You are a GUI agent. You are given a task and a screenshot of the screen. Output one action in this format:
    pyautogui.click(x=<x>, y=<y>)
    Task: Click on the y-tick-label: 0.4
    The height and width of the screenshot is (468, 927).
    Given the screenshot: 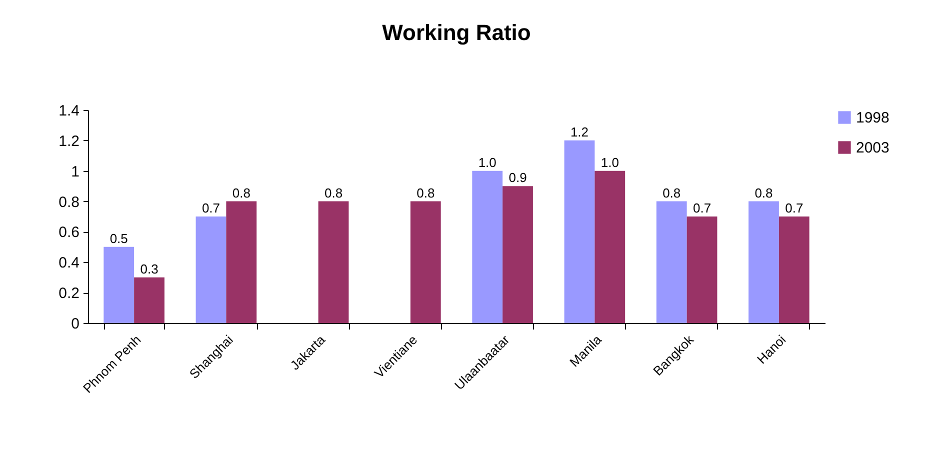 What is the action you would take?
    pyautogui.click(x=69, y=263)
    